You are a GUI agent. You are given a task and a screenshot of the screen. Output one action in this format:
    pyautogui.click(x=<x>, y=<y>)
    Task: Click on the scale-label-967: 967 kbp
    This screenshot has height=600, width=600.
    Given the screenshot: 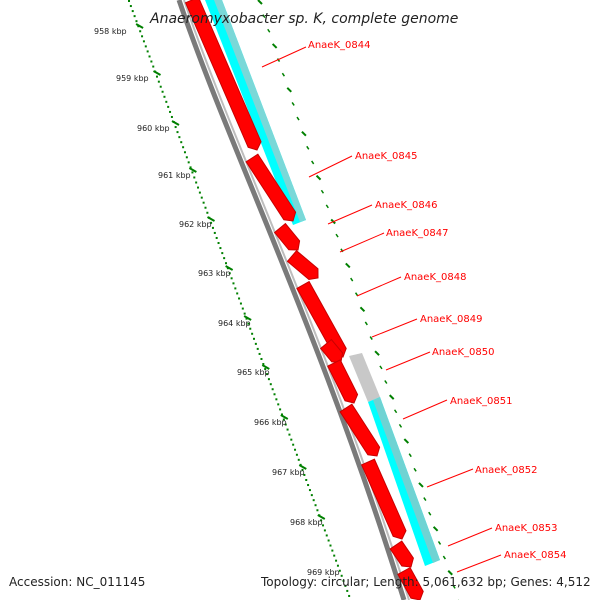 What is the action you would take?
    pyautogui.click(x=288, y=472)
    